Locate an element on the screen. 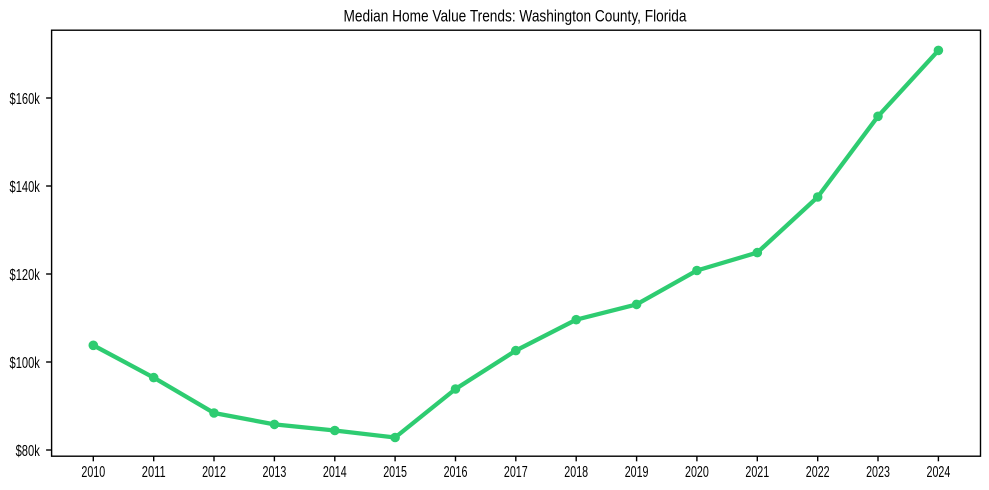 This screenshot has width=989, height=490. svg-text: 2014 is located at coordinates (335, 472).